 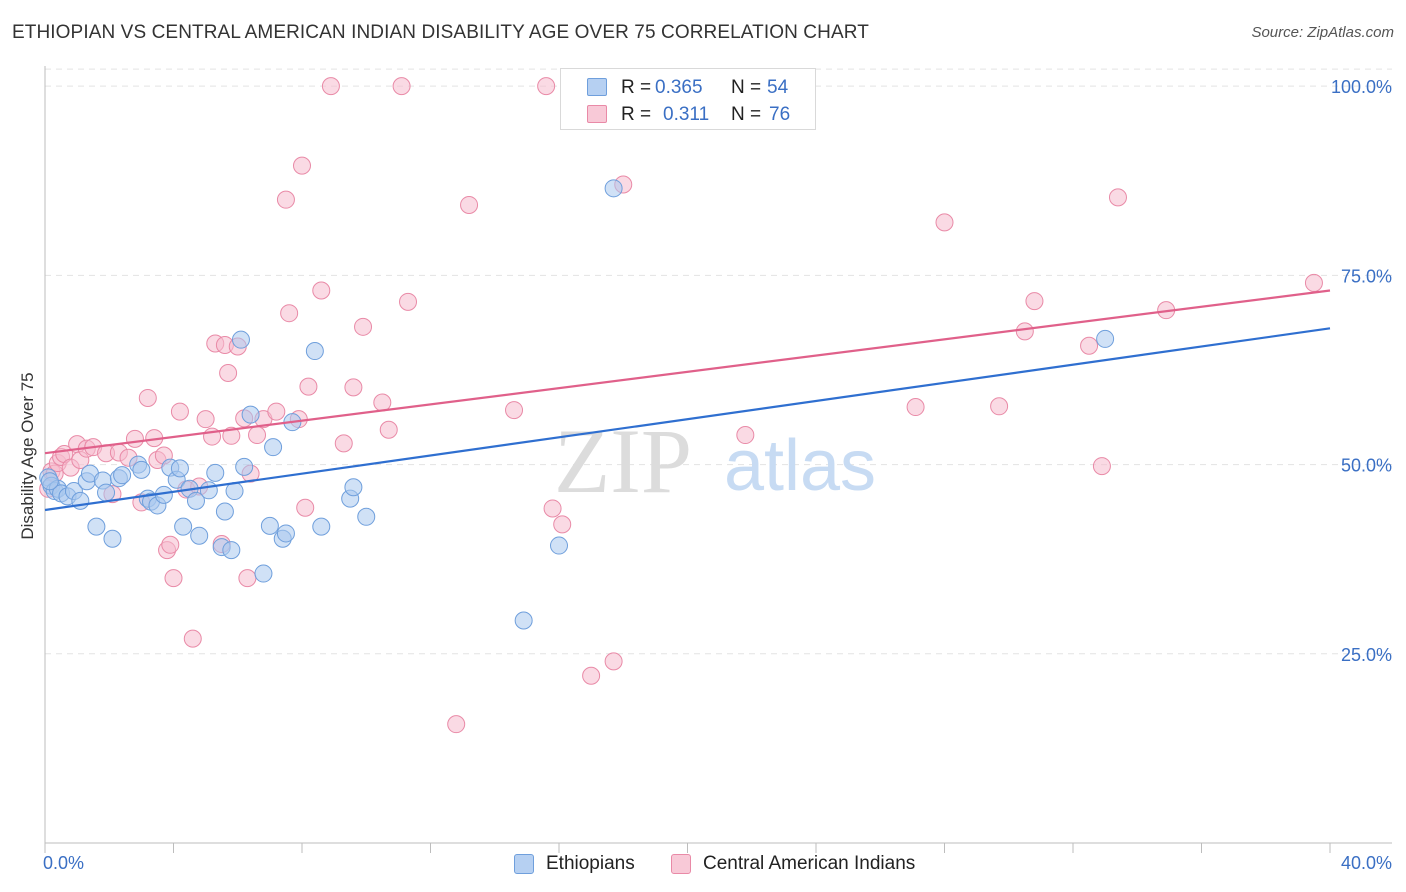 What do you see at coordinates (681, 864) in the screenshot?
I see `bottom-legend-swatch-central-american-indians` at bounding box center [681, 864].